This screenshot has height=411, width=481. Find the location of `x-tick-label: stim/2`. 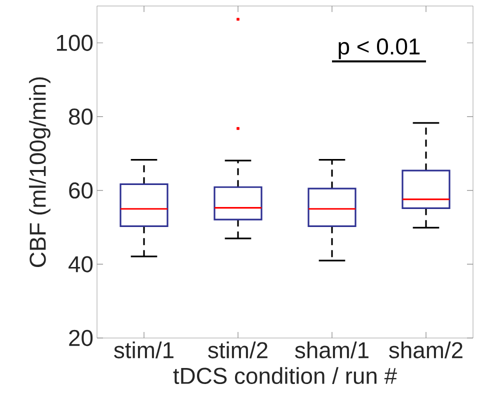

x-tick-label: stim/2 is located at coordinates (238, 350).